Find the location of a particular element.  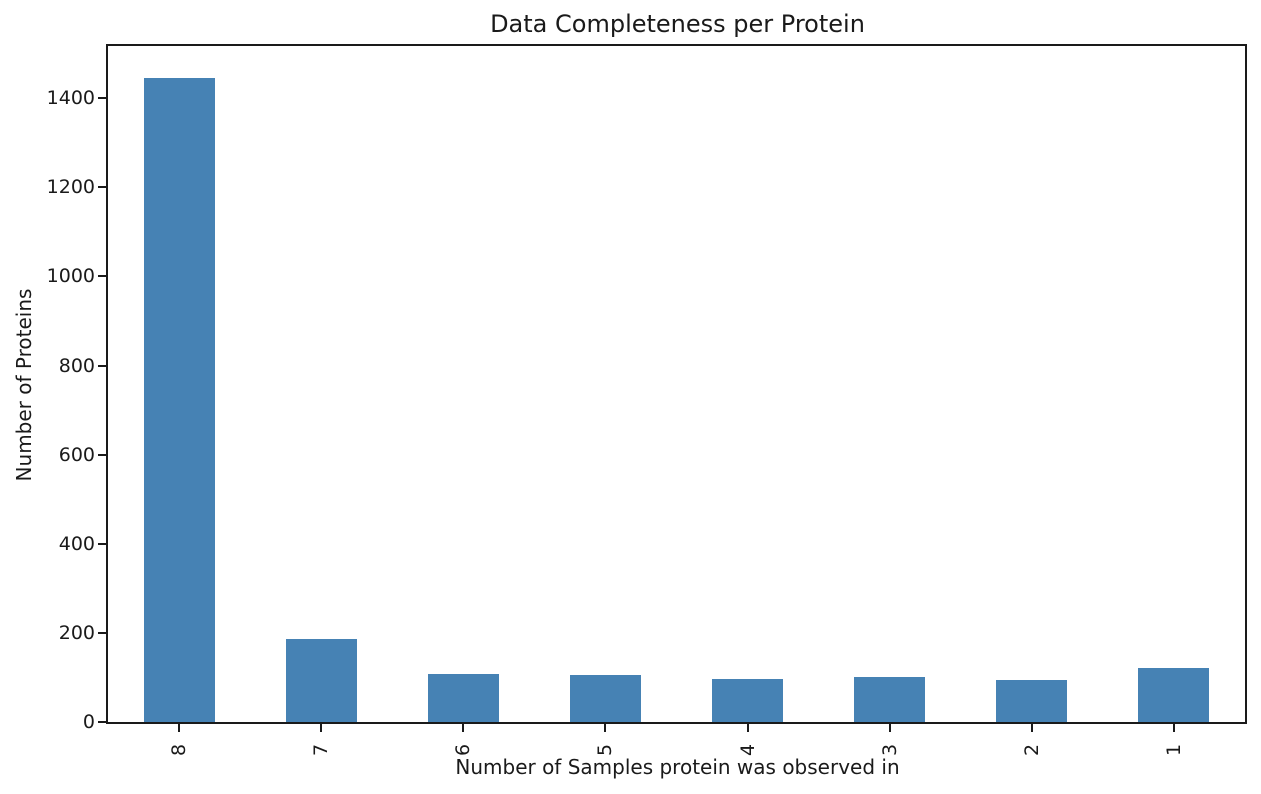

x-tick-label: 3 is located at coordinates (889, 750).